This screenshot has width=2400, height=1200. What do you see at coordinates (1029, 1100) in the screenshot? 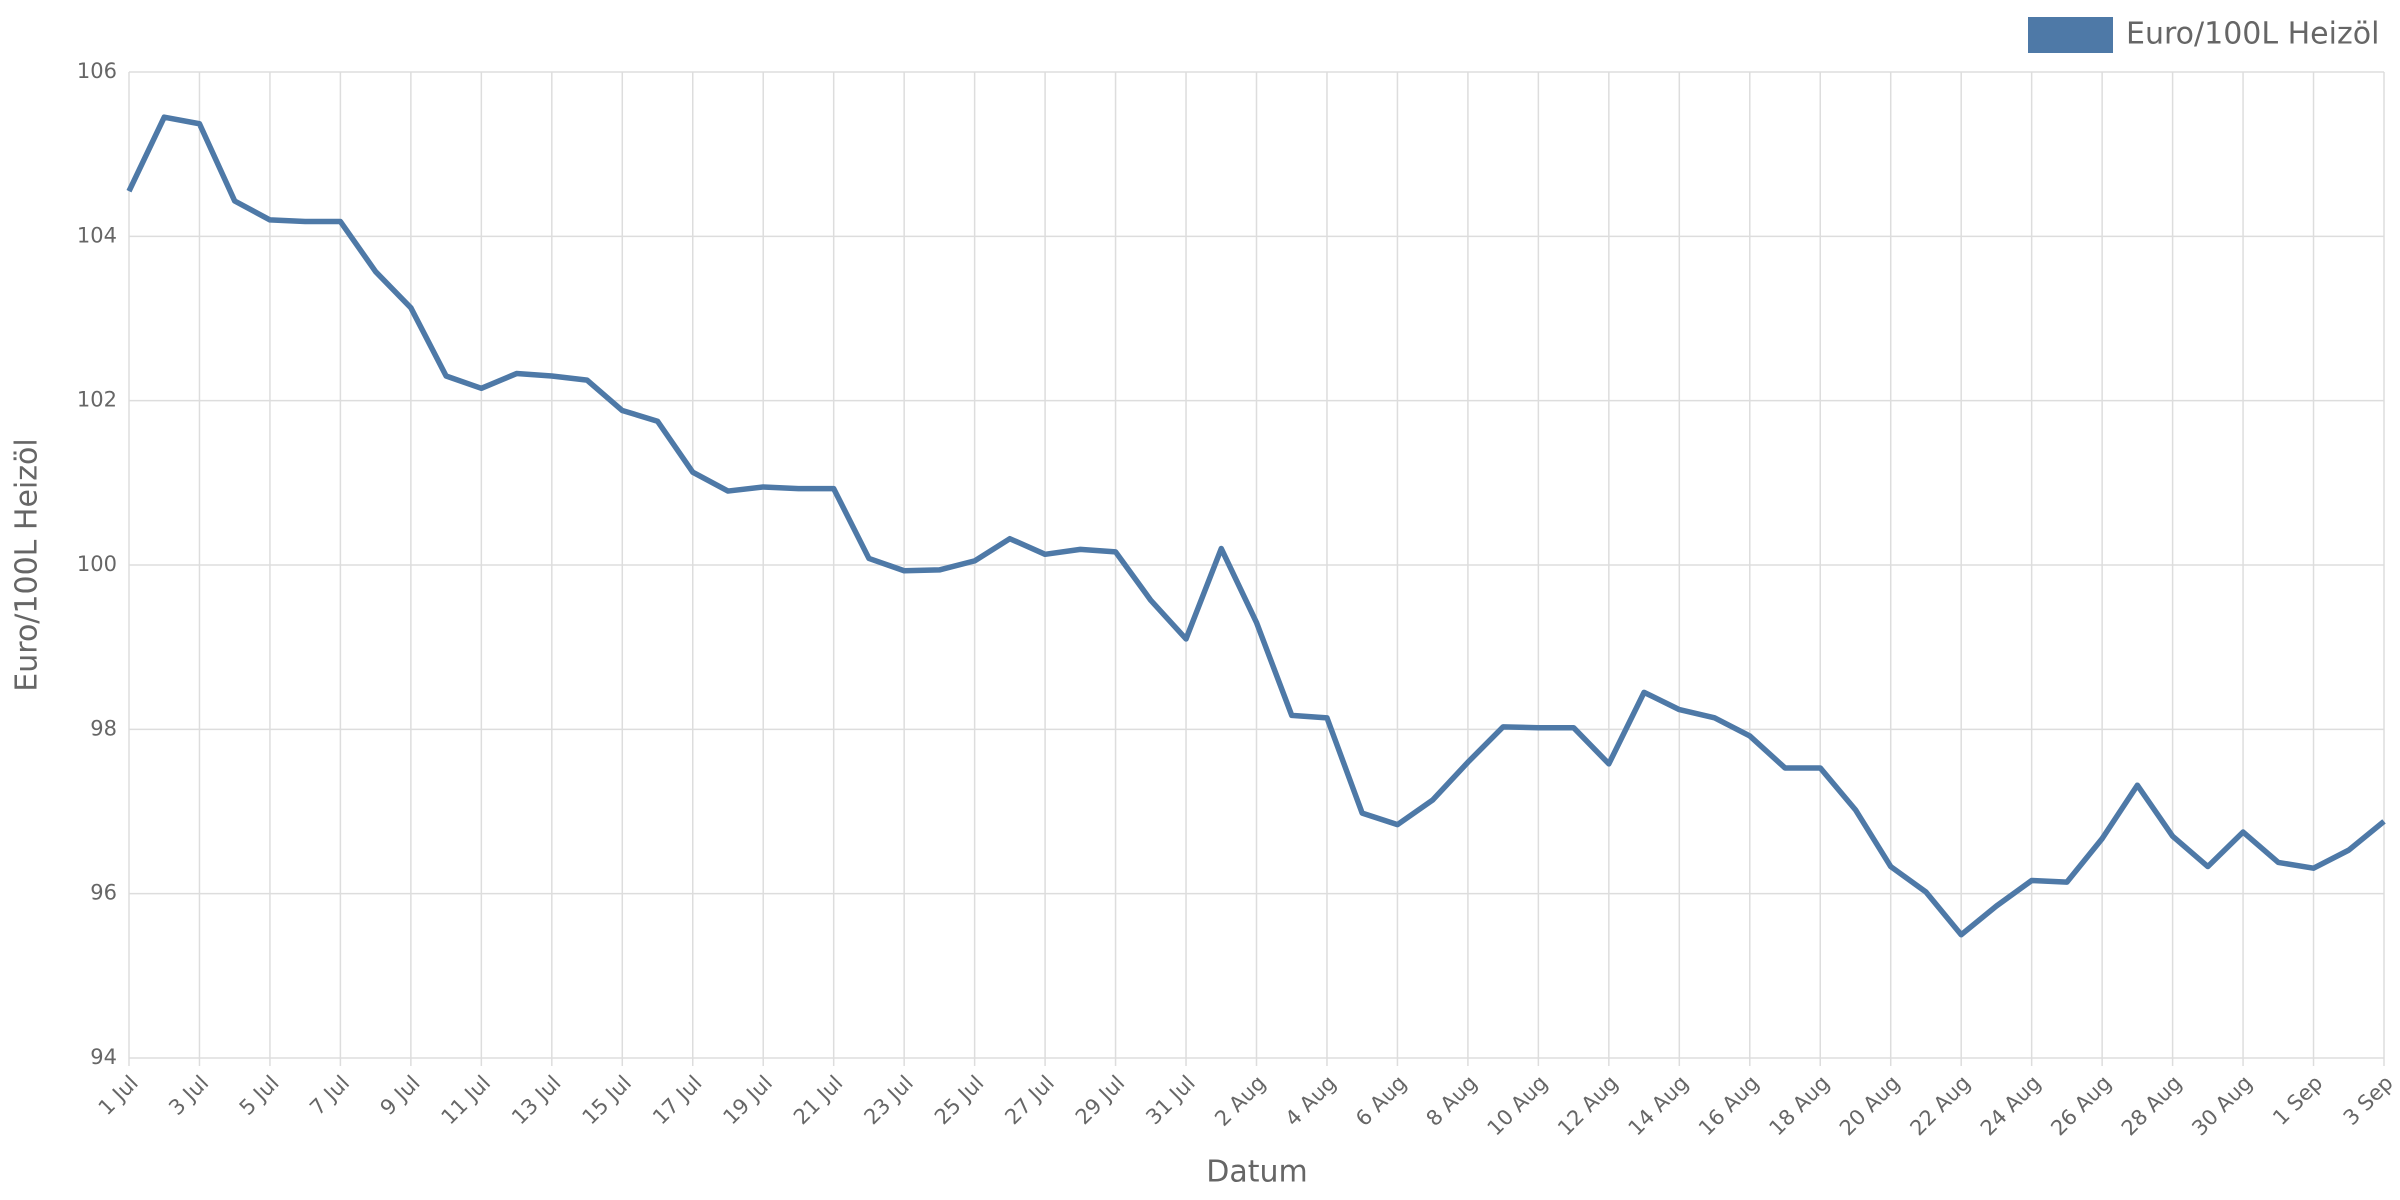
I see `x-tick-label: 27 Jul` at bounding box center [1029, 1100].